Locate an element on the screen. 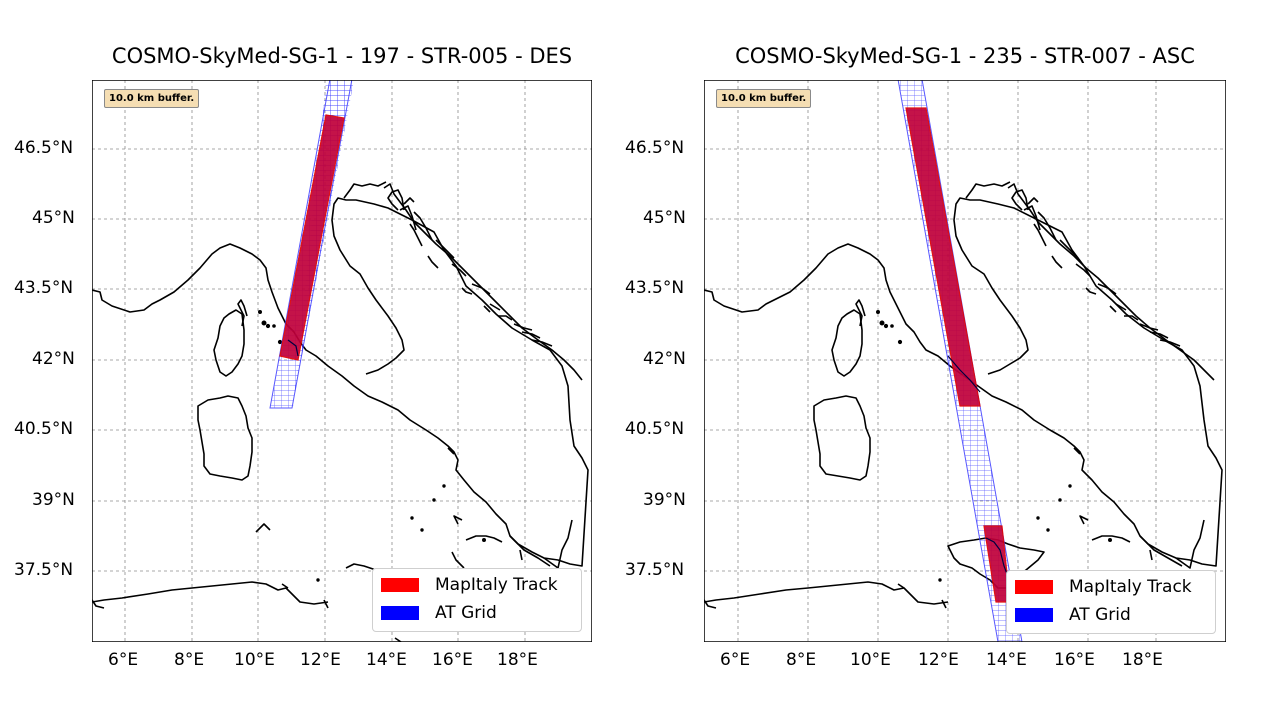 Image resolution: width=1280 pixels, height=720 pixels. track-marker is located at coordinates (293, 348).